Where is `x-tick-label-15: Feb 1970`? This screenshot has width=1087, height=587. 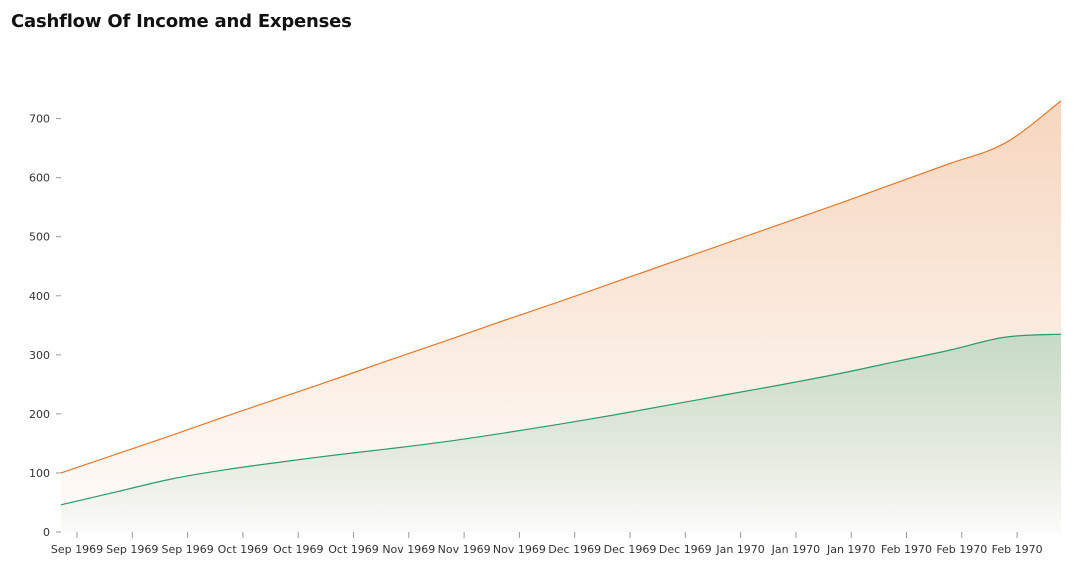
x-tick-label-15: Feb 1970 is located at coordinates (906, 549).